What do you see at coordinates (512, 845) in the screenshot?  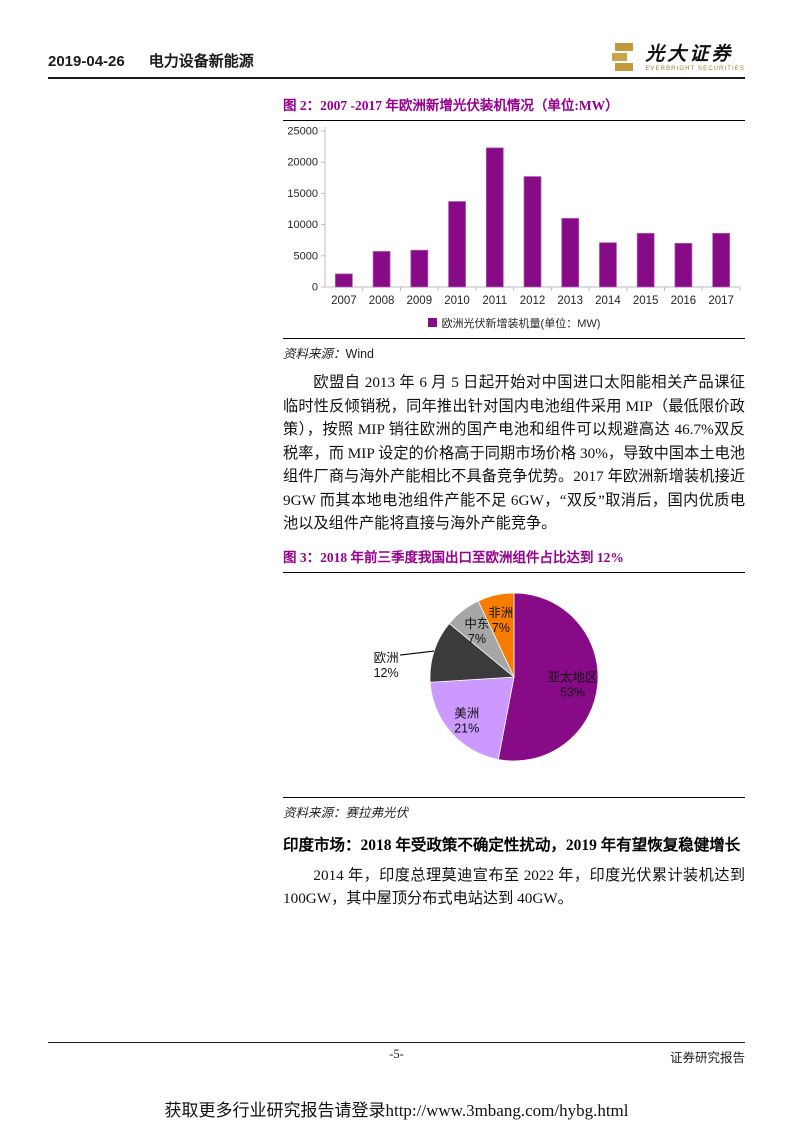 I see `india-market-heading: 印度市场：2018 年受政策不确定性扰动，2019 年有望恢复稳健增长` at bounding box center [512, 845].